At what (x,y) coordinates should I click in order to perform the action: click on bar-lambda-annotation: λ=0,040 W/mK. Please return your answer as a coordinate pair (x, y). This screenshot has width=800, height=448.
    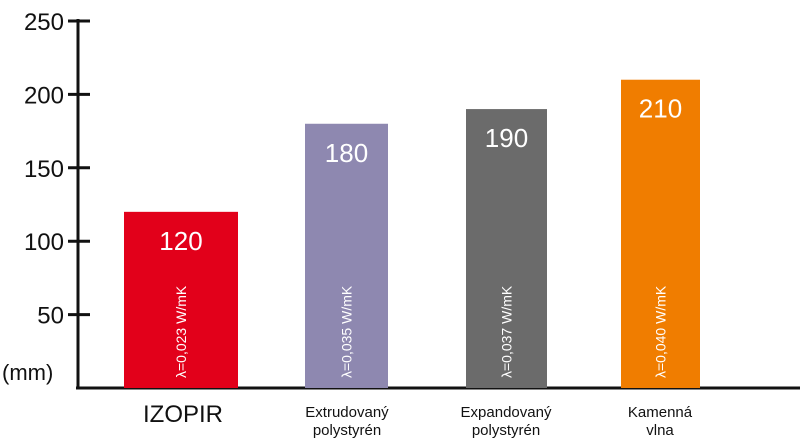
    Looking at the image, I should click on (661, 331).